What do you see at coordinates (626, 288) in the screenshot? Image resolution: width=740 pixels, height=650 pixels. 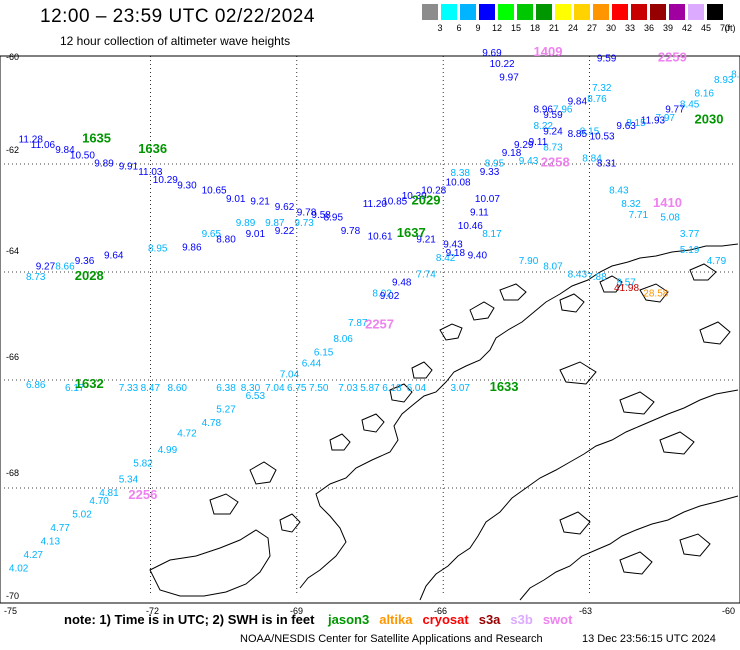 I see `wave-height-value: 41.98` at bounding box center [626, 288].